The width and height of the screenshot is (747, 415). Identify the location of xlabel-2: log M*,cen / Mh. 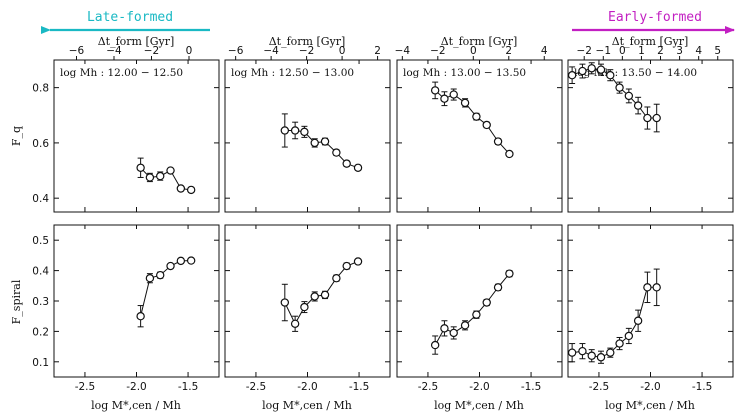
(307, 405).